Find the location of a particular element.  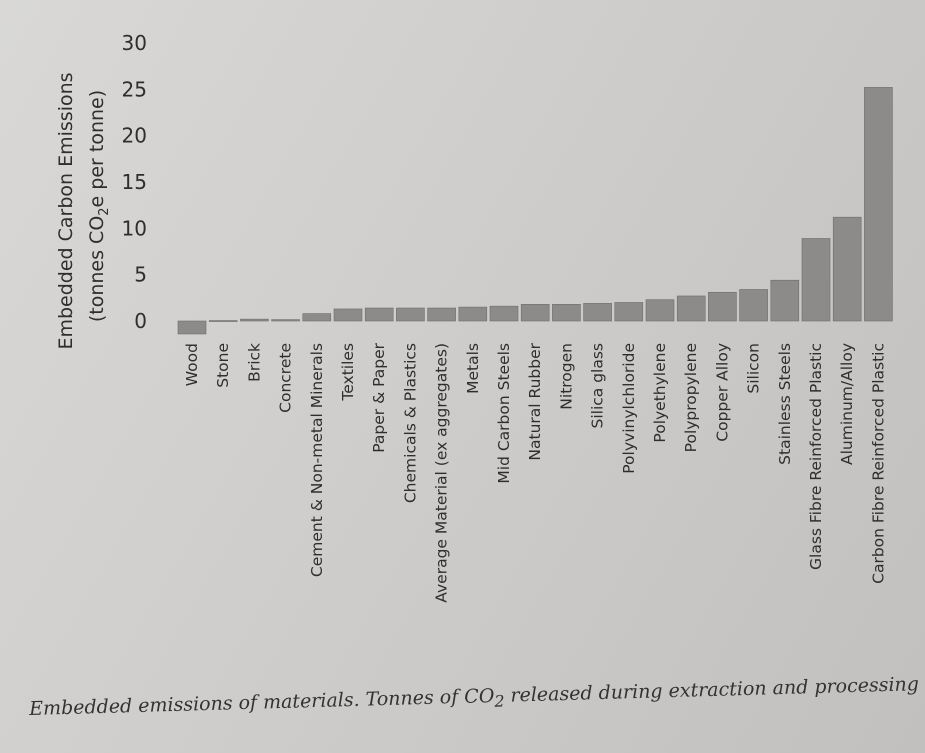

y-tick-label: 0 is located at coordinates (140, 321).